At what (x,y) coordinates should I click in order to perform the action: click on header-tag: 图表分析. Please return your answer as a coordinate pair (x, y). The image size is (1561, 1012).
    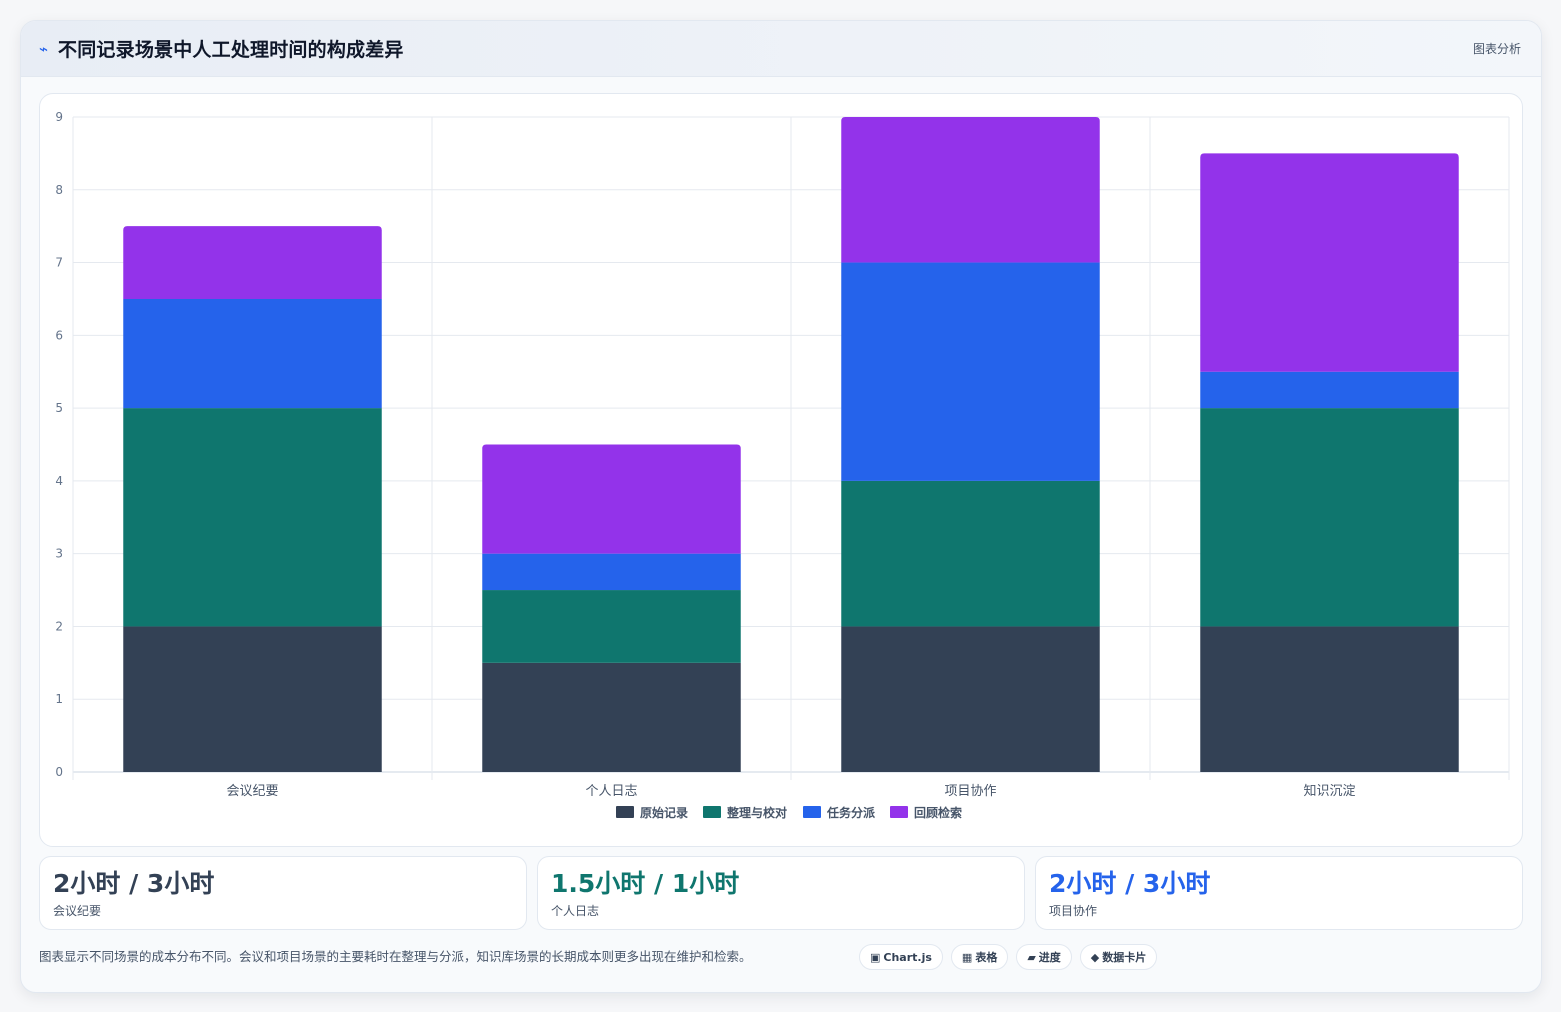
    Looking at the image, I should click on (1496, 49).